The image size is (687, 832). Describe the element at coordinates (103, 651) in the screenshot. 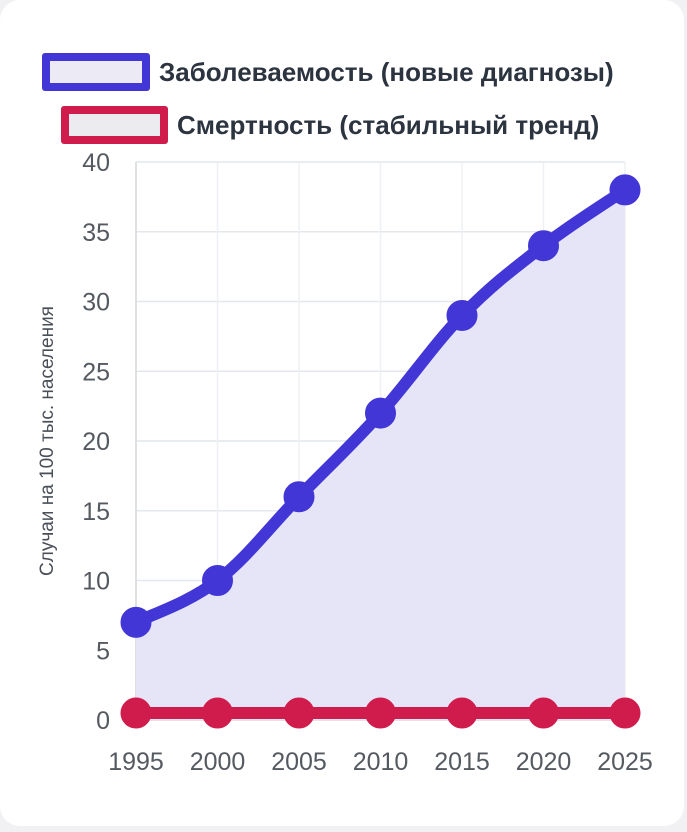

I see `y-tick-label: 5` at that location.